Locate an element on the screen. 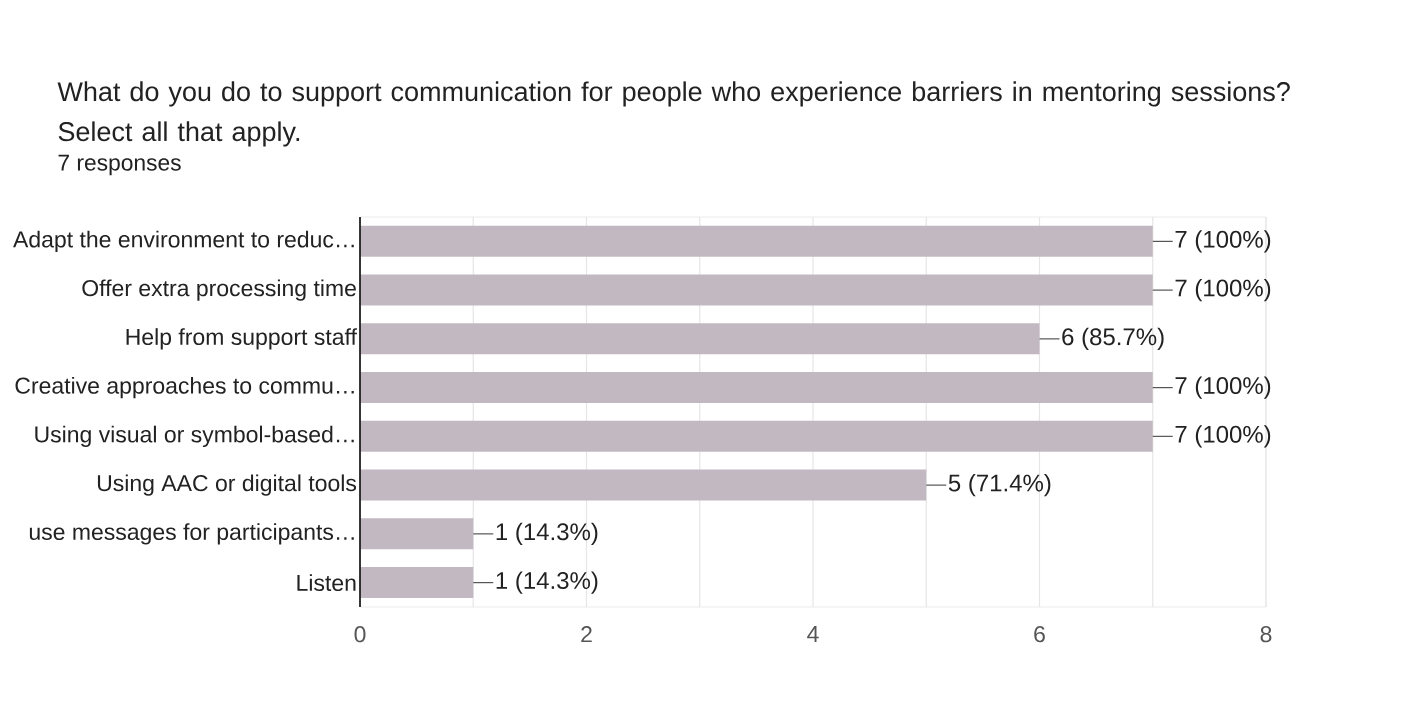 The width and height of the screenshot is (1411, 715). data-label: 5 (71.4%) is located at coordinates (999, 485).